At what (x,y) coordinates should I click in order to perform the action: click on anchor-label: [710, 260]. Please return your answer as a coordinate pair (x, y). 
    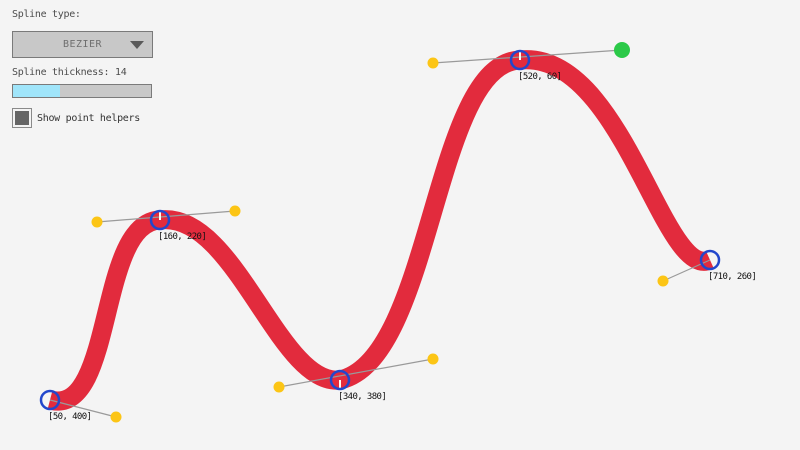
    Looking at the image, I should click on (732, 277).